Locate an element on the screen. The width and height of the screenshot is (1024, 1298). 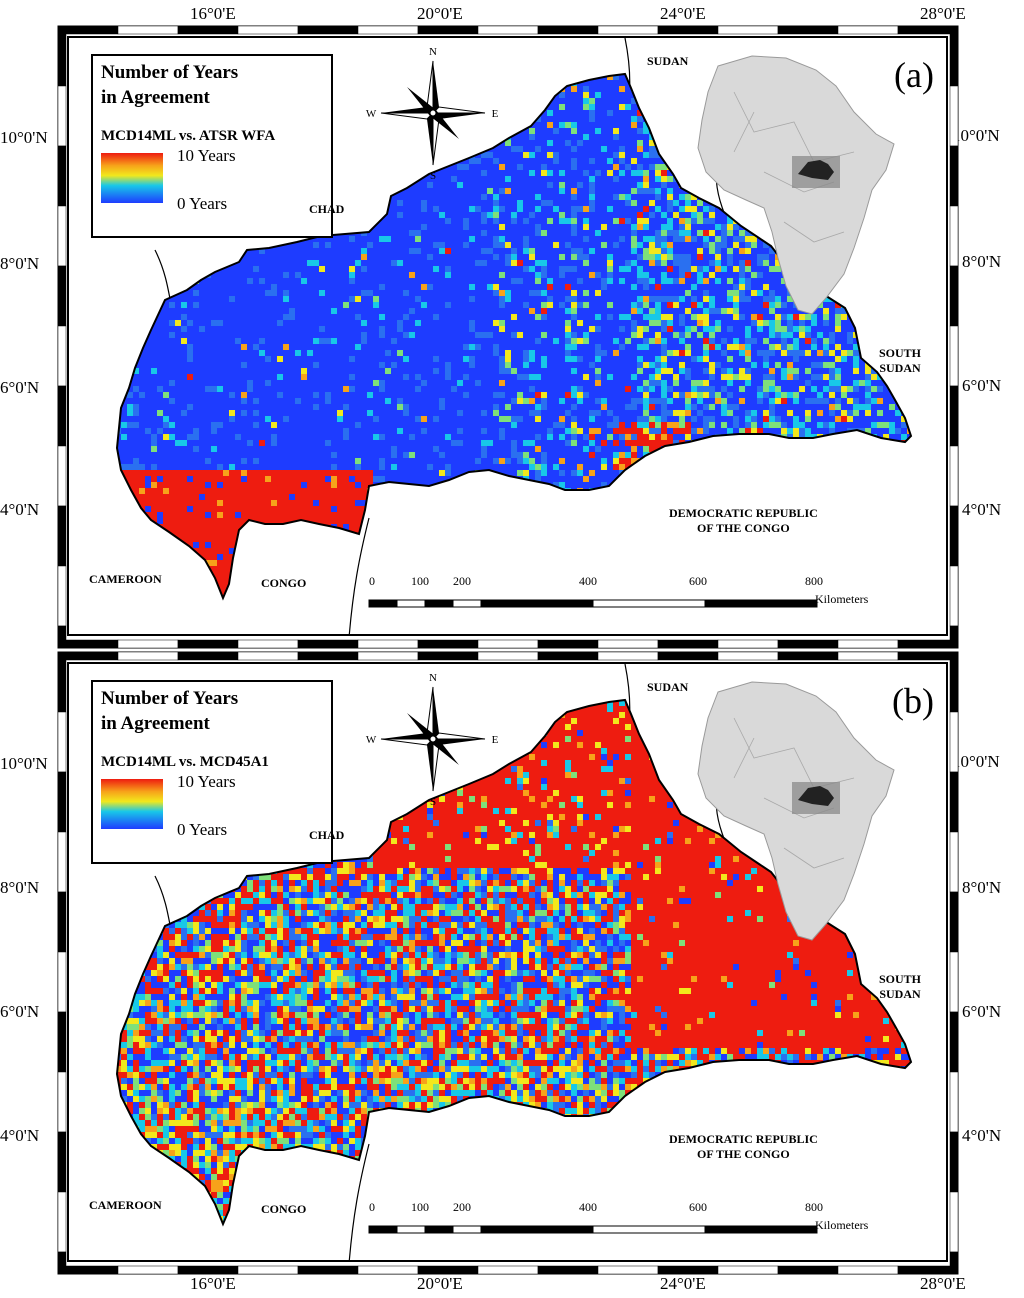
label-congo-b: CONGO is located at coordinates (283, 1209).